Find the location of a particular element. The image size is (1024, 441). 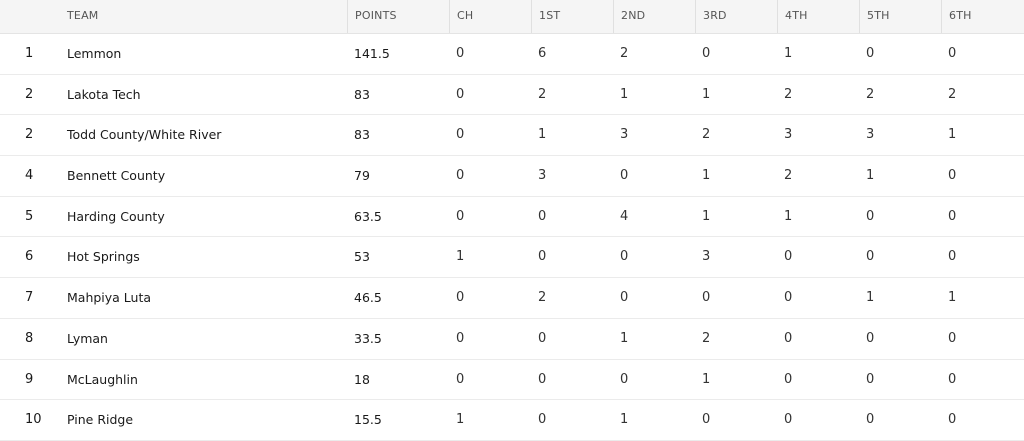

points-cell: 15.5 is located at coordinates (368, 420).